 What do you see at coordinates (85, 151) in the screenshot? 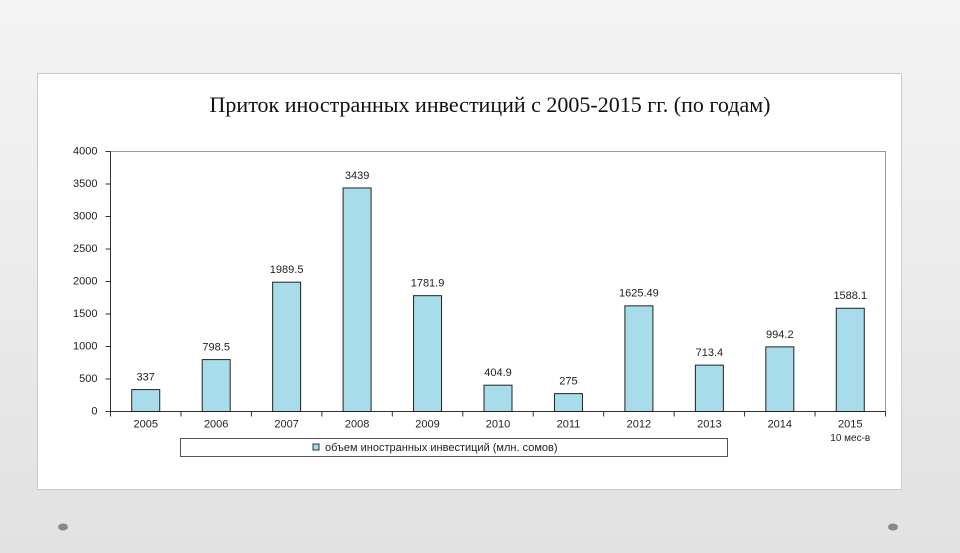
I see `y-tick-label: 4000` at bounding box center [85, 151].